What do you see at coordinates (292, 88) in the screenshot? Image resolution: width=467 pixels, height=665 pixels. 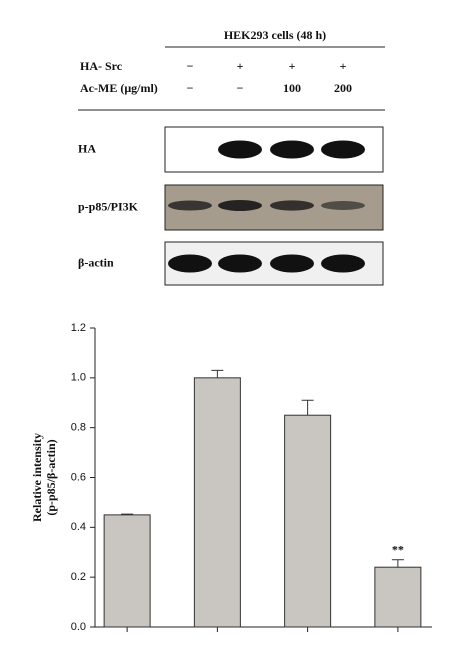 I see `treatment-value: 100` at bounding box center [292, 88].